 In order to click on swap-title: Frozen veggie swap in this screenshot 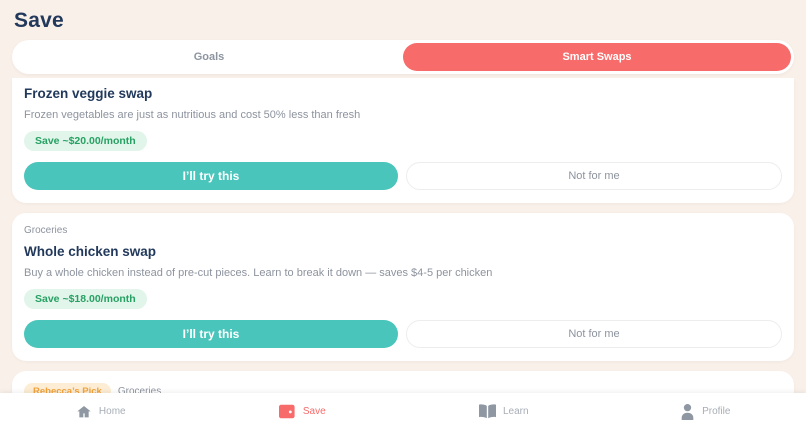, I will do `click(88, 93)`.